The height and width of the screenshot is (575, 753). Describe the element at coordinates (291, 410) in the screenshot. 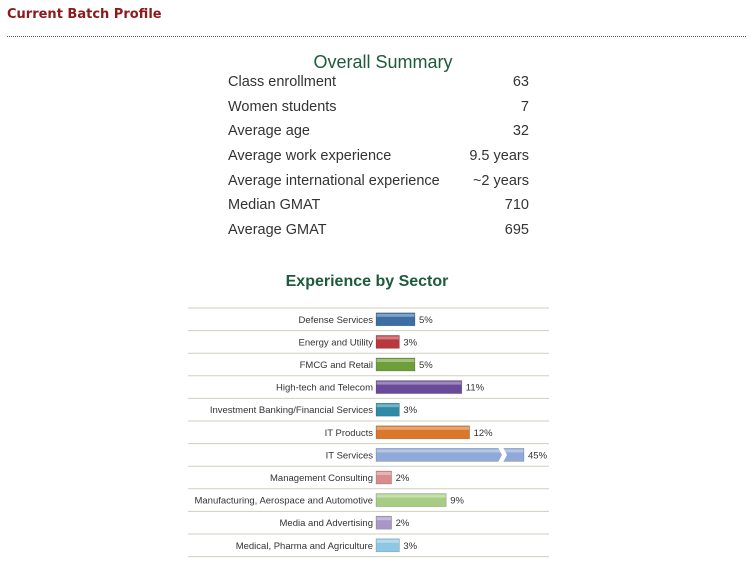

I see `category-label: Investment Banking/Financial Services` at that location.